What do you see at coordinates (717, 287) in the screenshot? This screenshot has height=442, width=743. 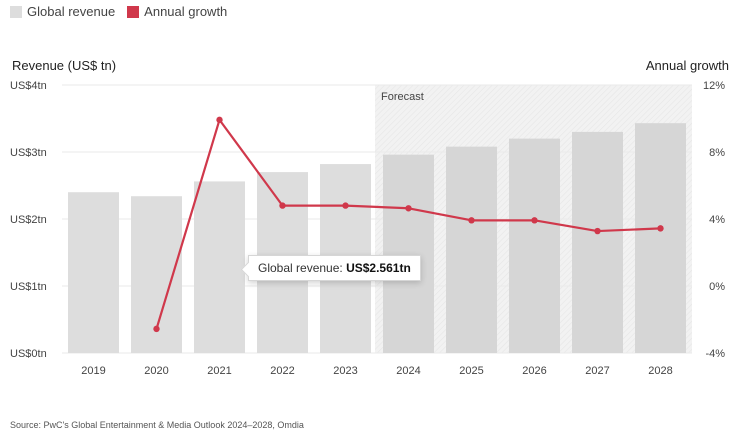 I see `right-tick-label: 0%` at bounding box center [717, 287].